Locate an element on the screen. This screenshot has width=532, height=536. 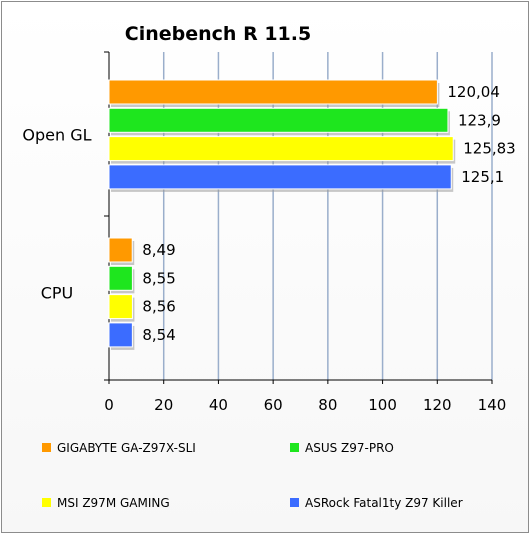
legend-entry: GIGABYTE GA-Z97X-SLI is located at coordinates (126, 448).